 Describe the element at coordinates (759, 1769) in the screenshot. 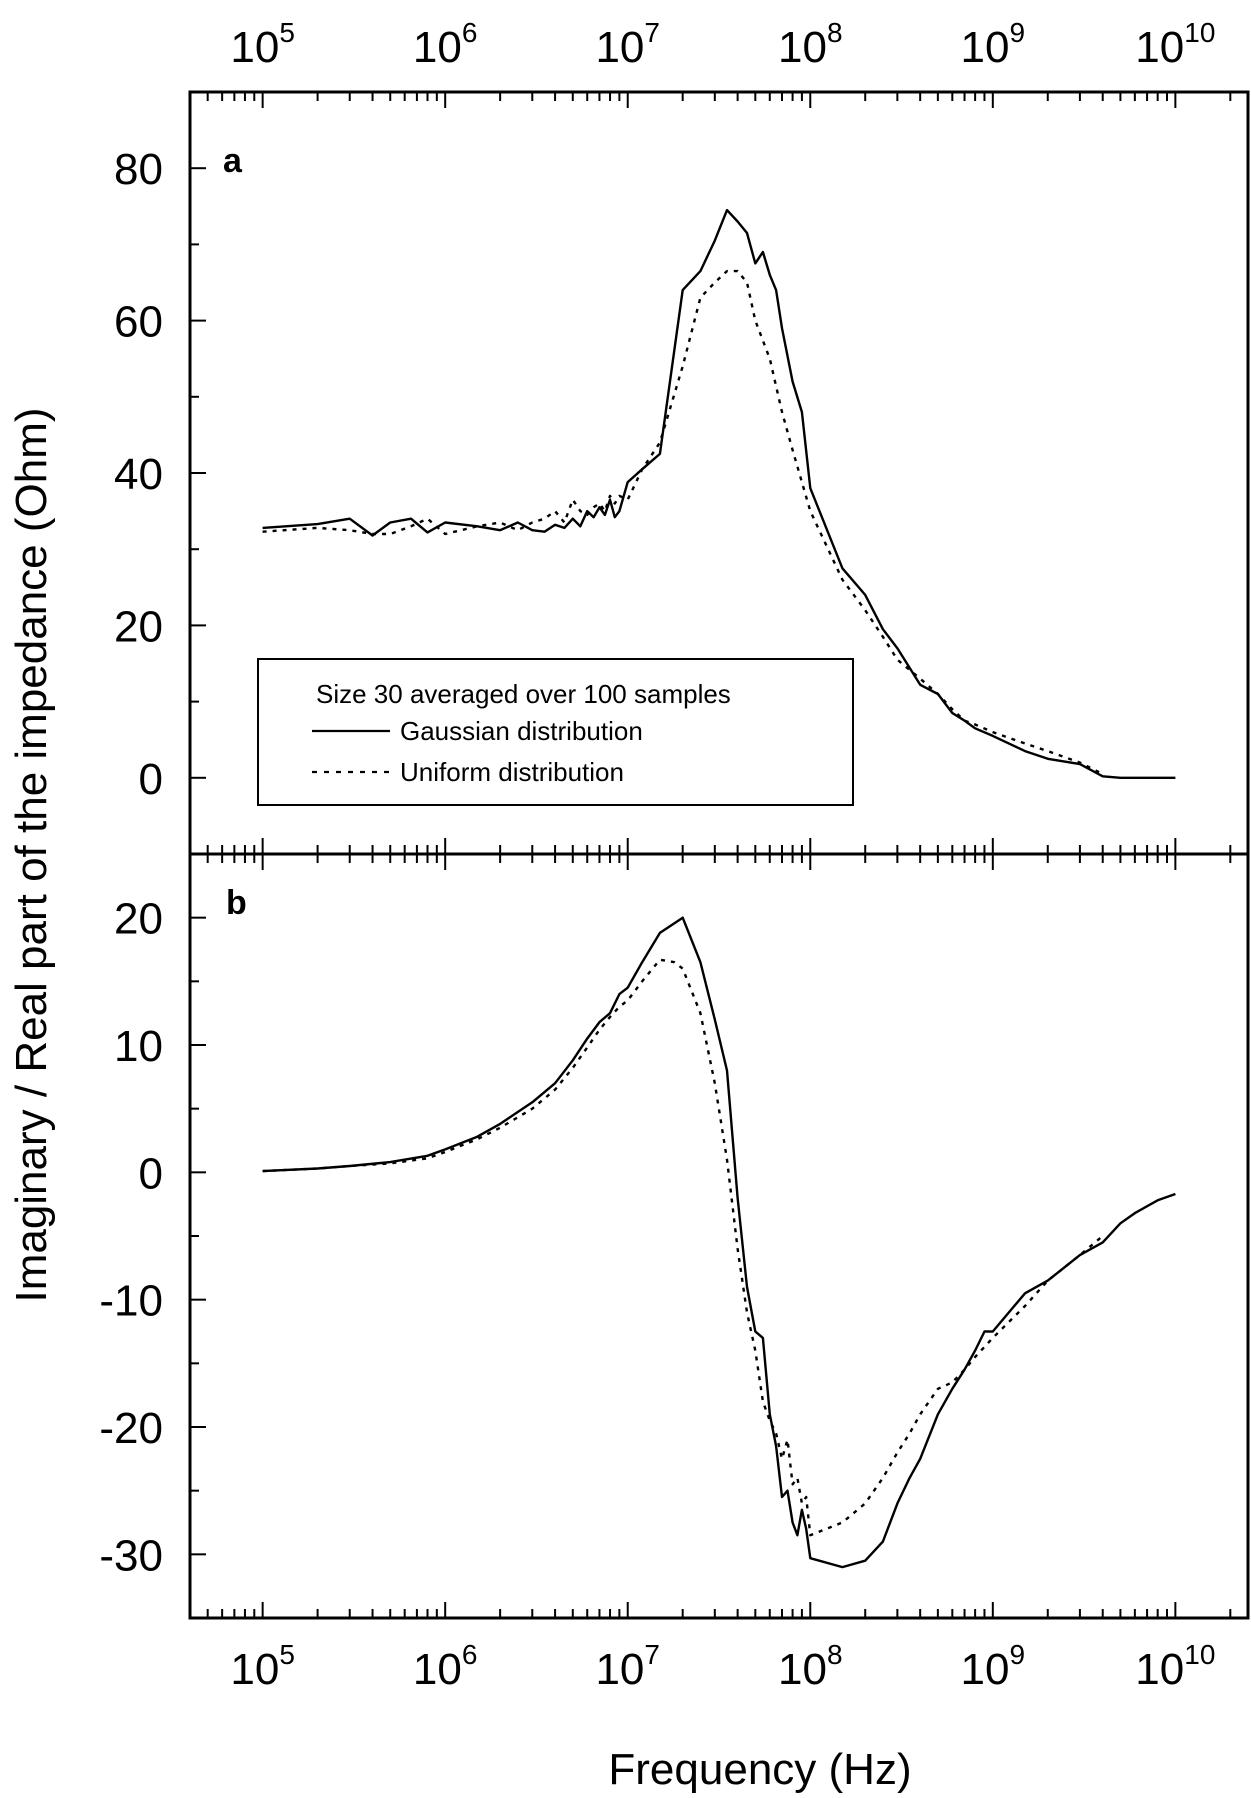

I see `x-axis-title: Frequency (Hz)` at that location.